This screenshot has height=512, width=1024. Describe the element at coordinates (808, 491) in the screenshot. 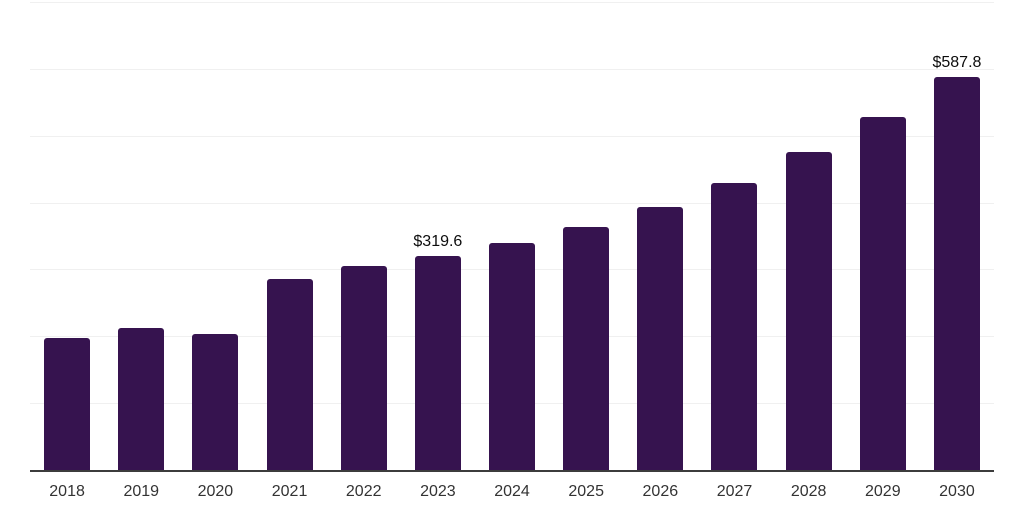

I see `x-tick-label-2028: 2028` at that location.